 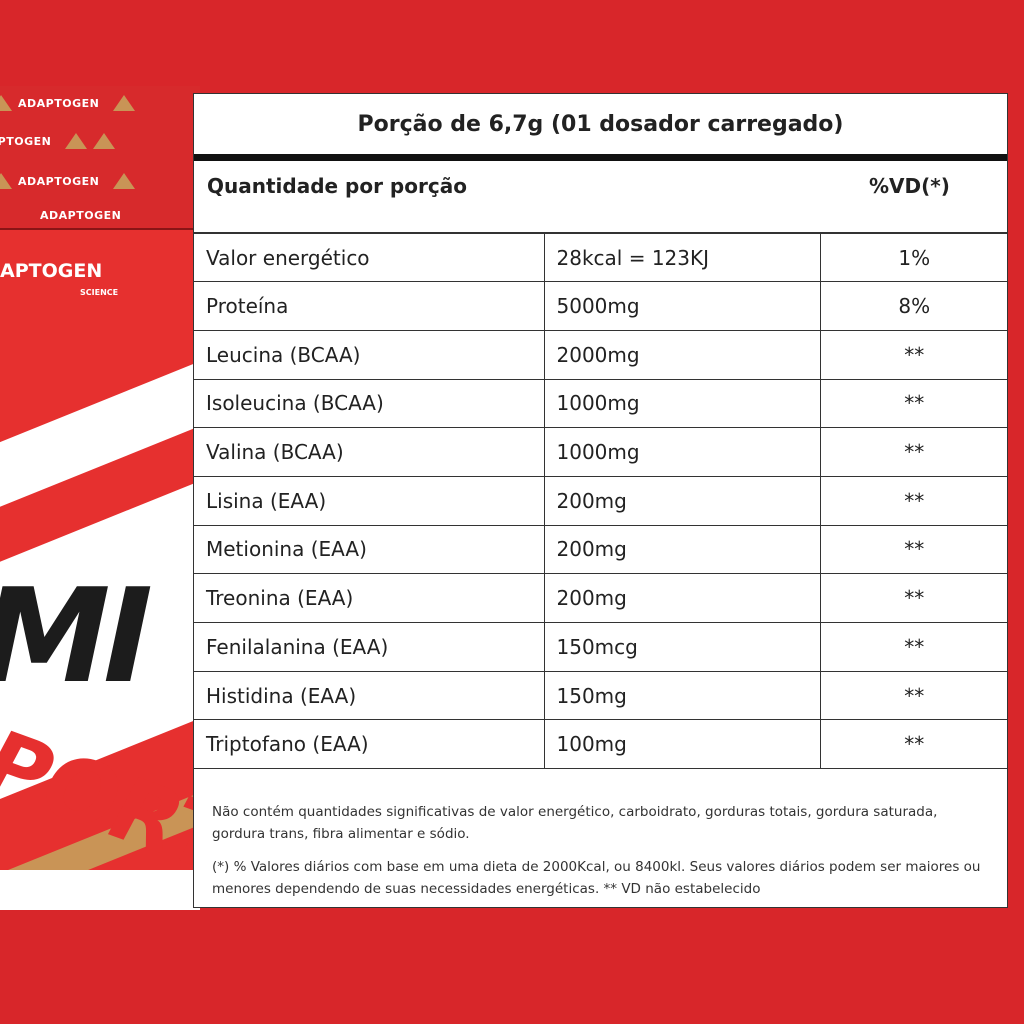 I want to click on table-row: Metionina (EAA) 200mg **, so click(x=601, y=549).